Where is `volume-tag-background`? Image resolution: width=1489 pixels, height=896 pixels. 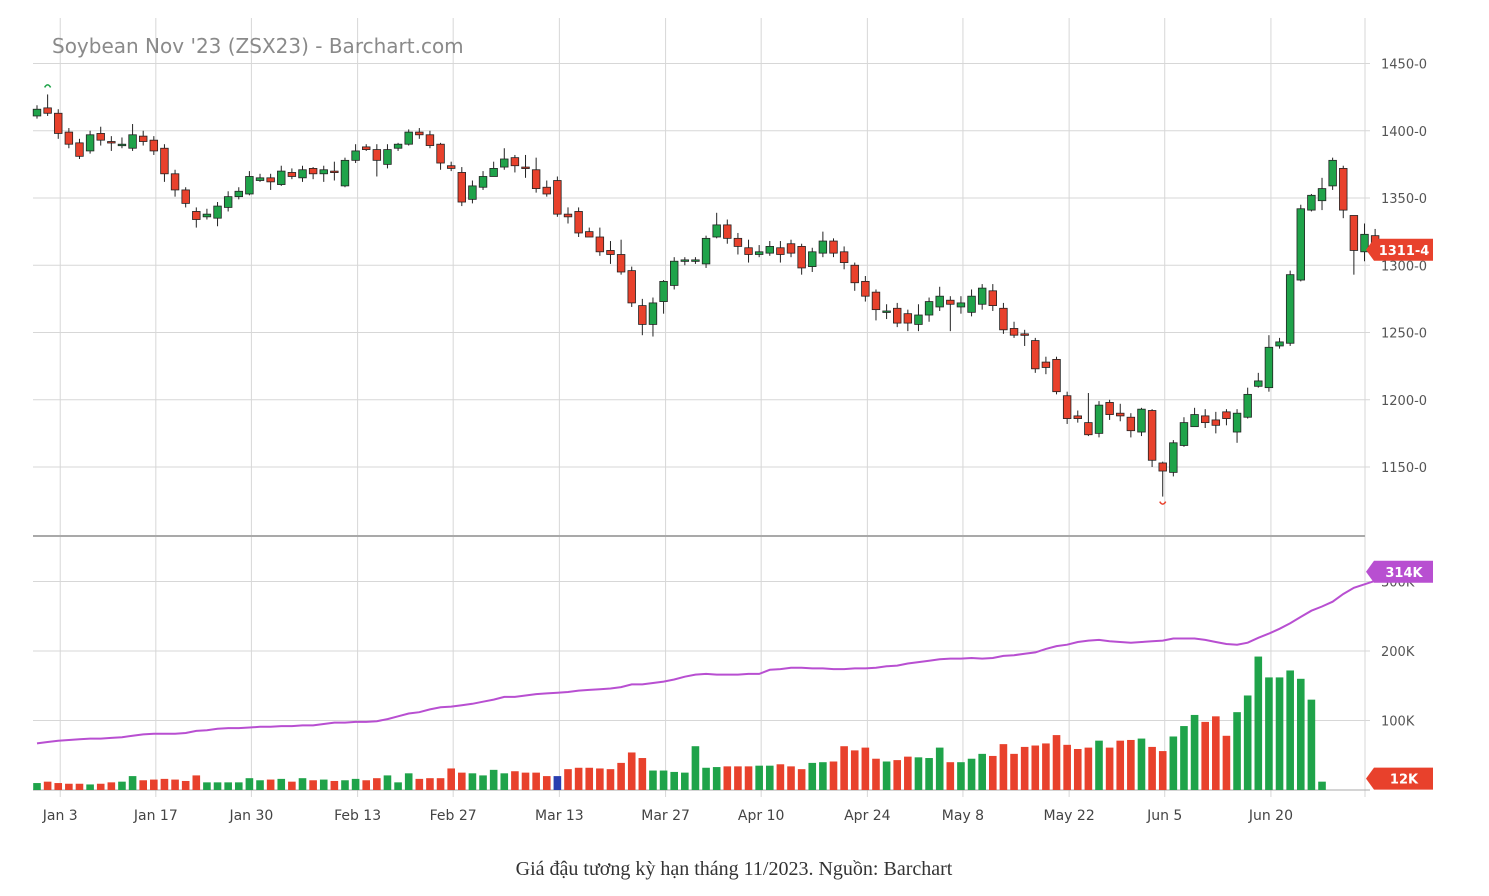
volume-tag-background is located at coordinates (1399, 778).